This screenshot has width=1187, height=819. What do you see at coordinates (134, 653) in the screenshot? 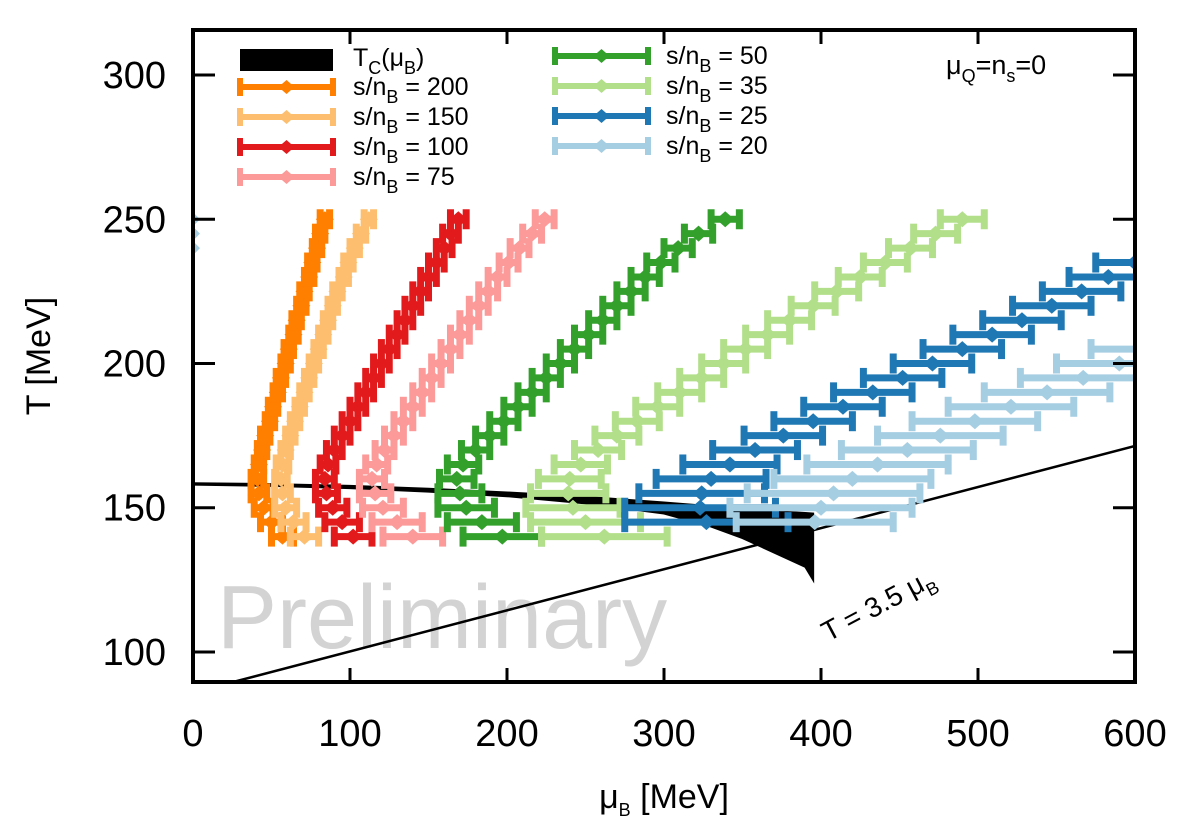
I see `y-tick-label: 100` at bounding box center [134, 653].